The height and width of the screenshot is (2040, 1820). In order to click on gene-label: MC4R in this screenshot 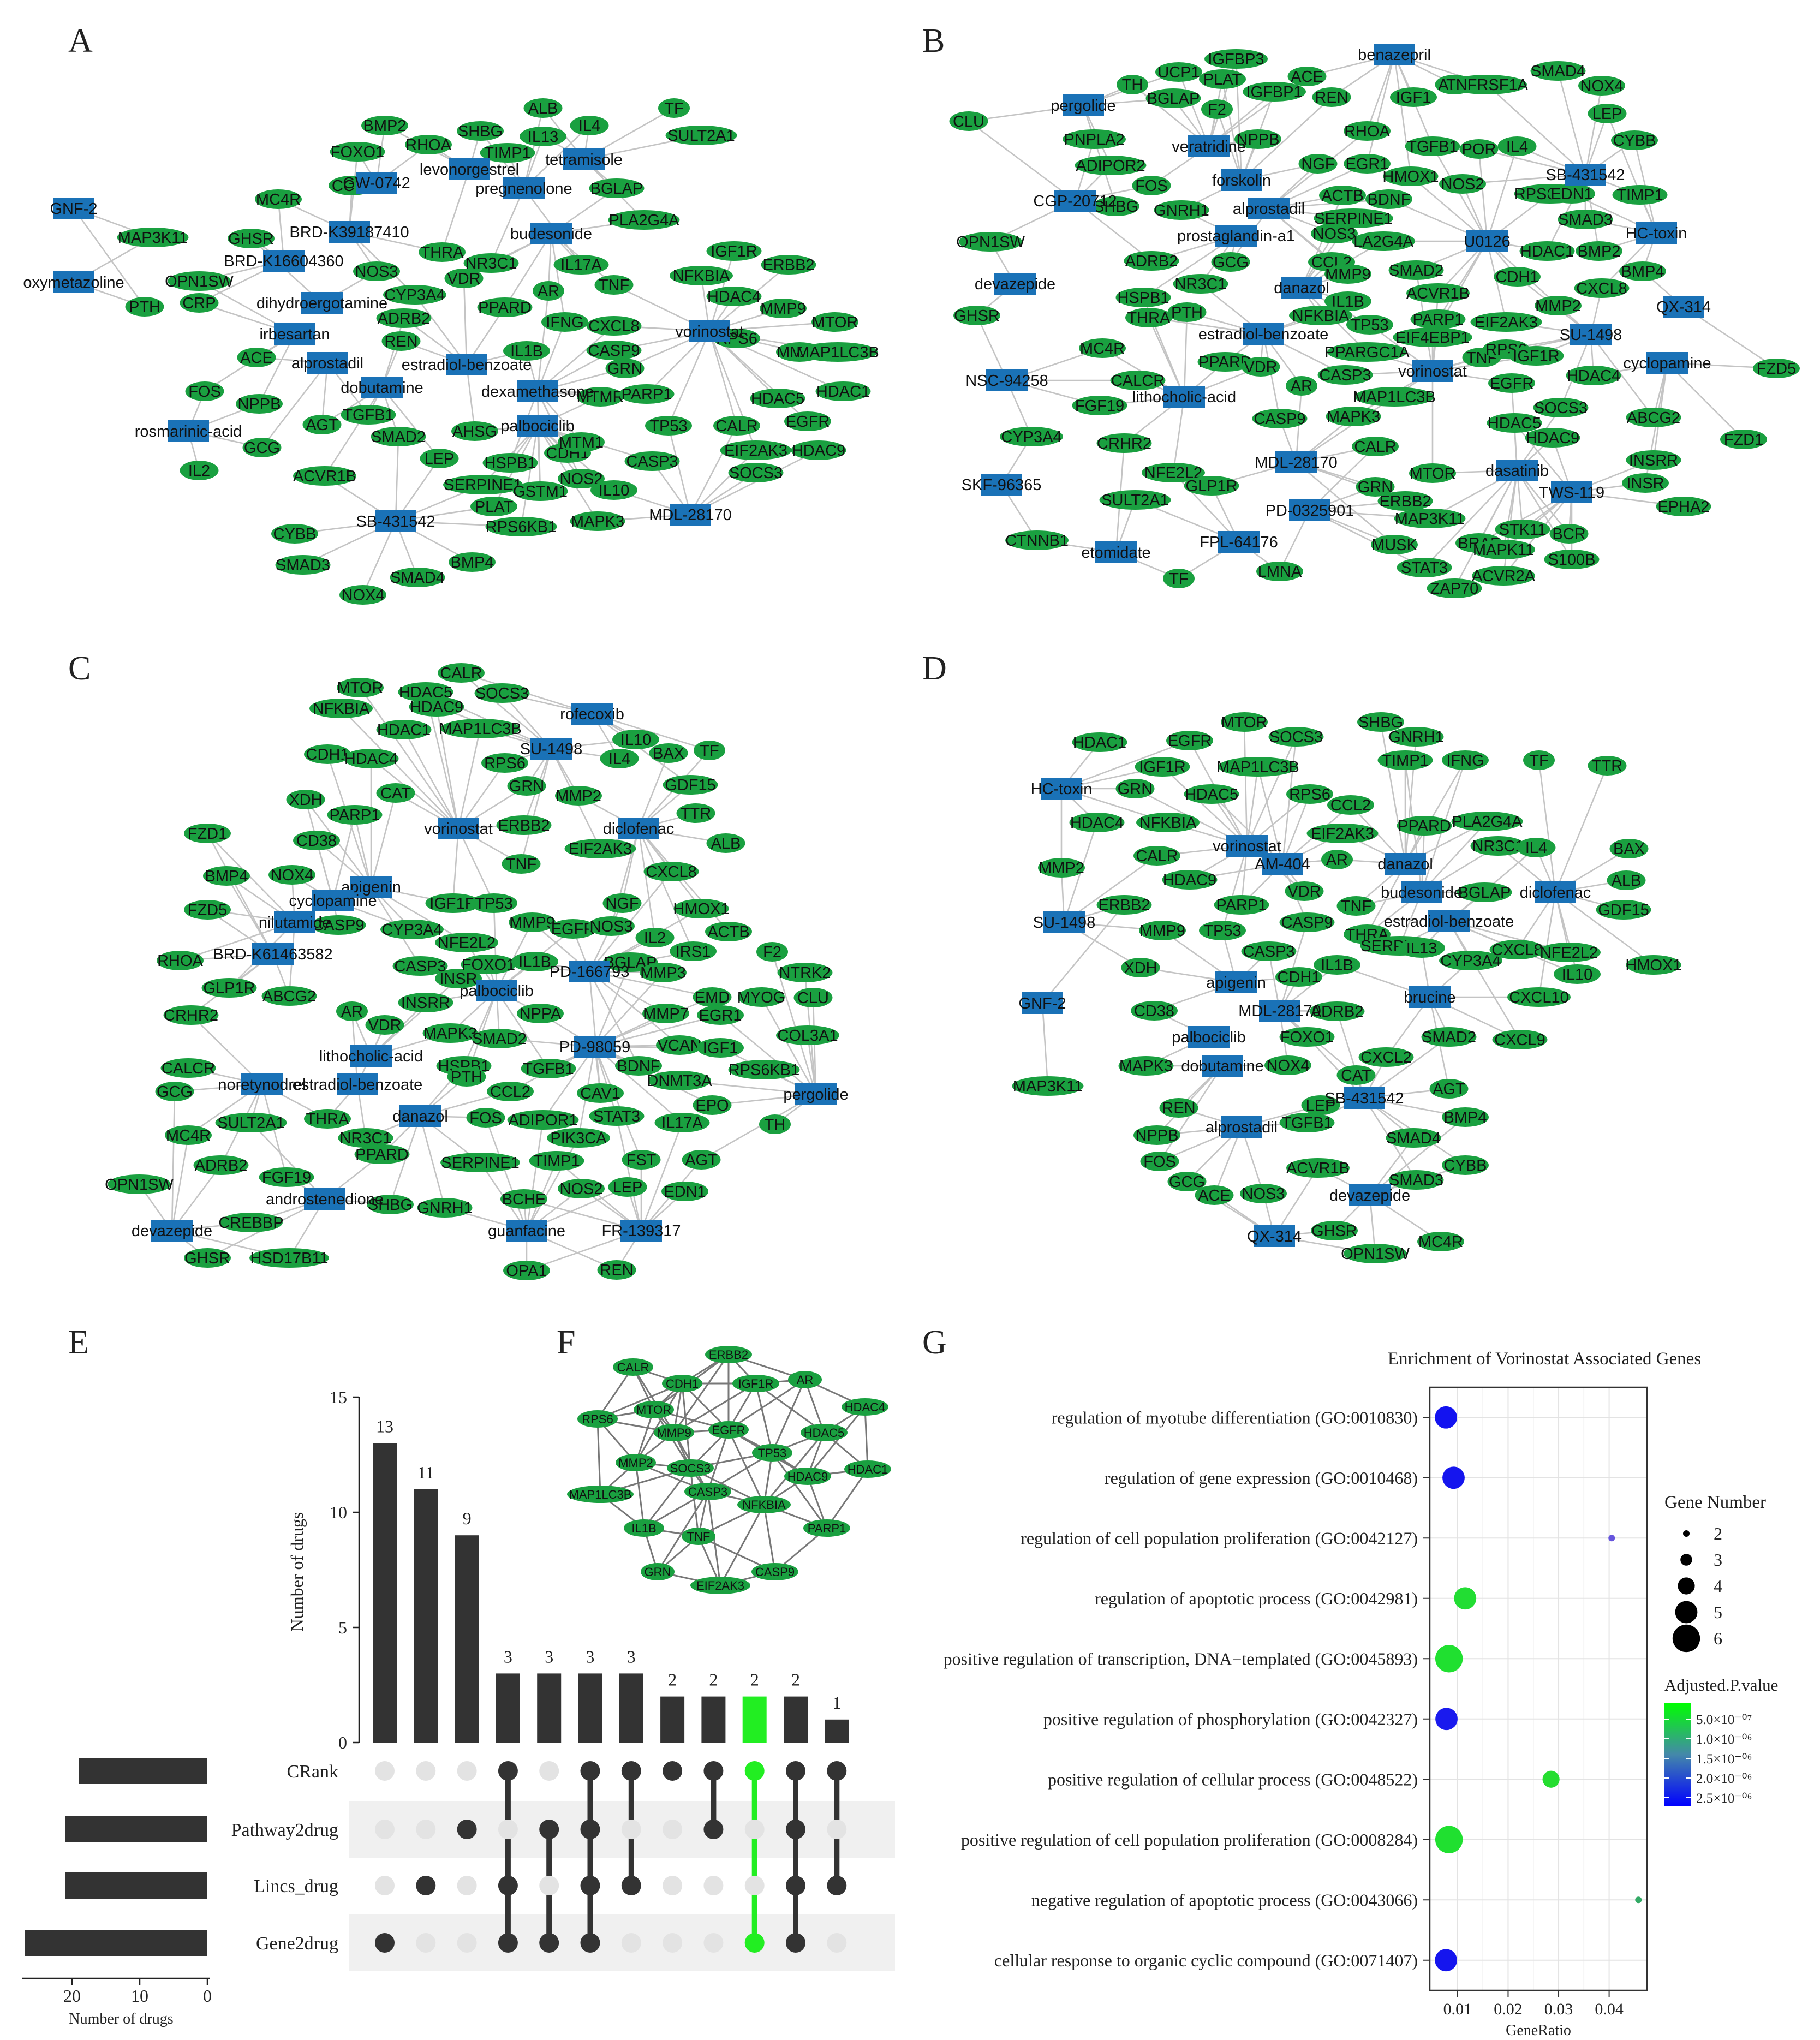, I will do `click(1440, 1242)`.